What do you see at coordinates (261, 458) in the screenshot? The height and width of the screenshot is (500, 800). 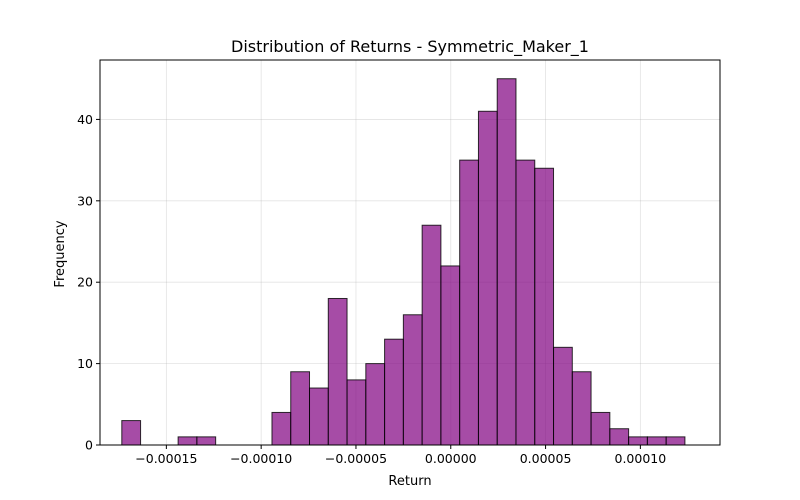 I see `x-tick-label: −0.00010` at bounding box center [261, 458].